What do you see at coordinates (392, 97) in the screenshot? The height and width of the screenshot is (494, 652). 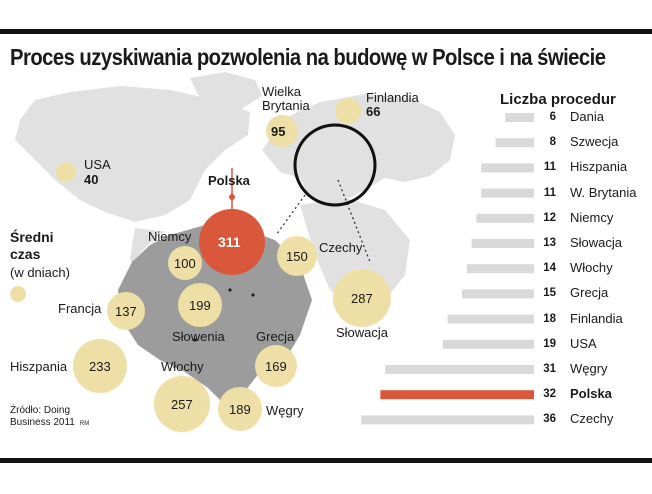 I see `label-finland: Finlandia` at bounding box center [392, 97].